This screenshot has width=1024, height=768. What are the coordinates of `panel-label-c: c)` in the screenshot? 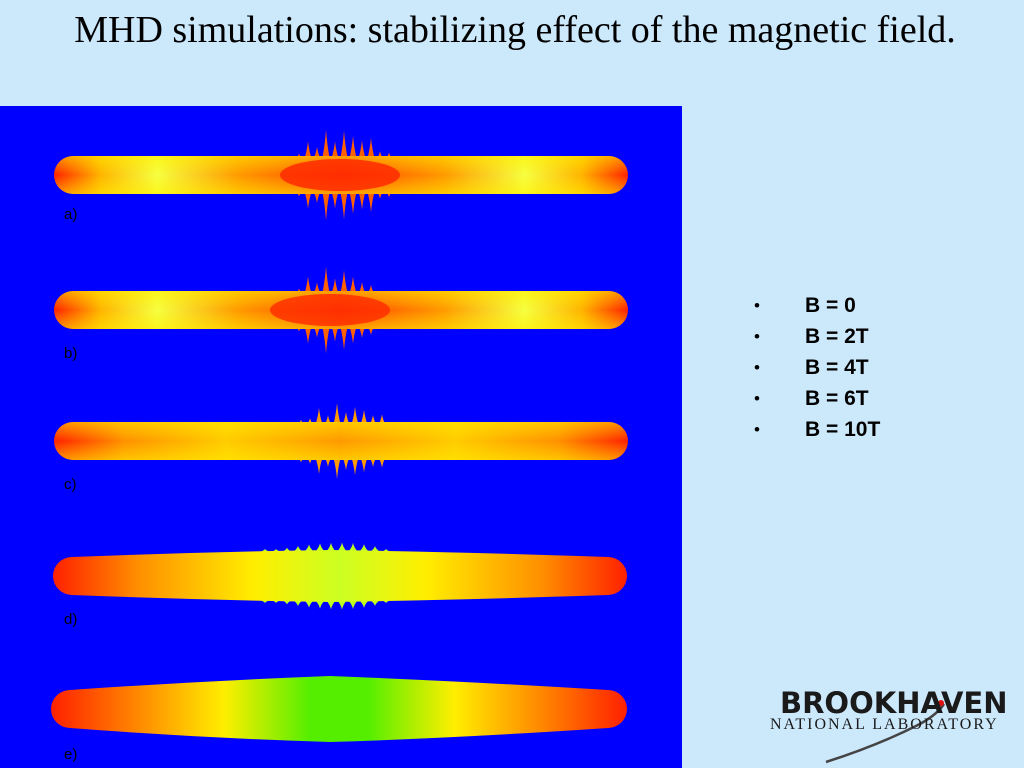 It's located at (70, 484).